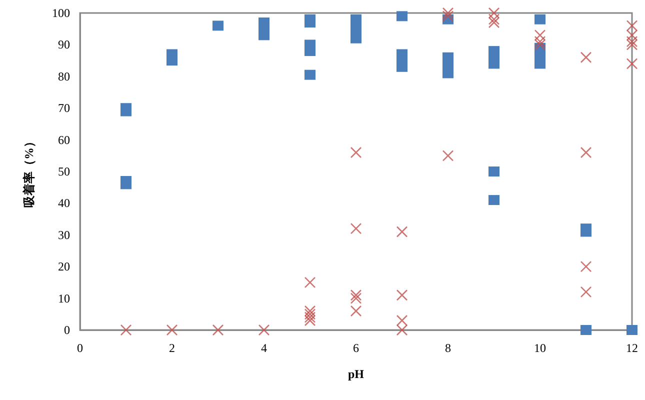 The image size is (645, 400). What do you see at coordinates (61, 13) in the screenshot?
I see `y-tick-label: 100` at bounding box center [61, 13].